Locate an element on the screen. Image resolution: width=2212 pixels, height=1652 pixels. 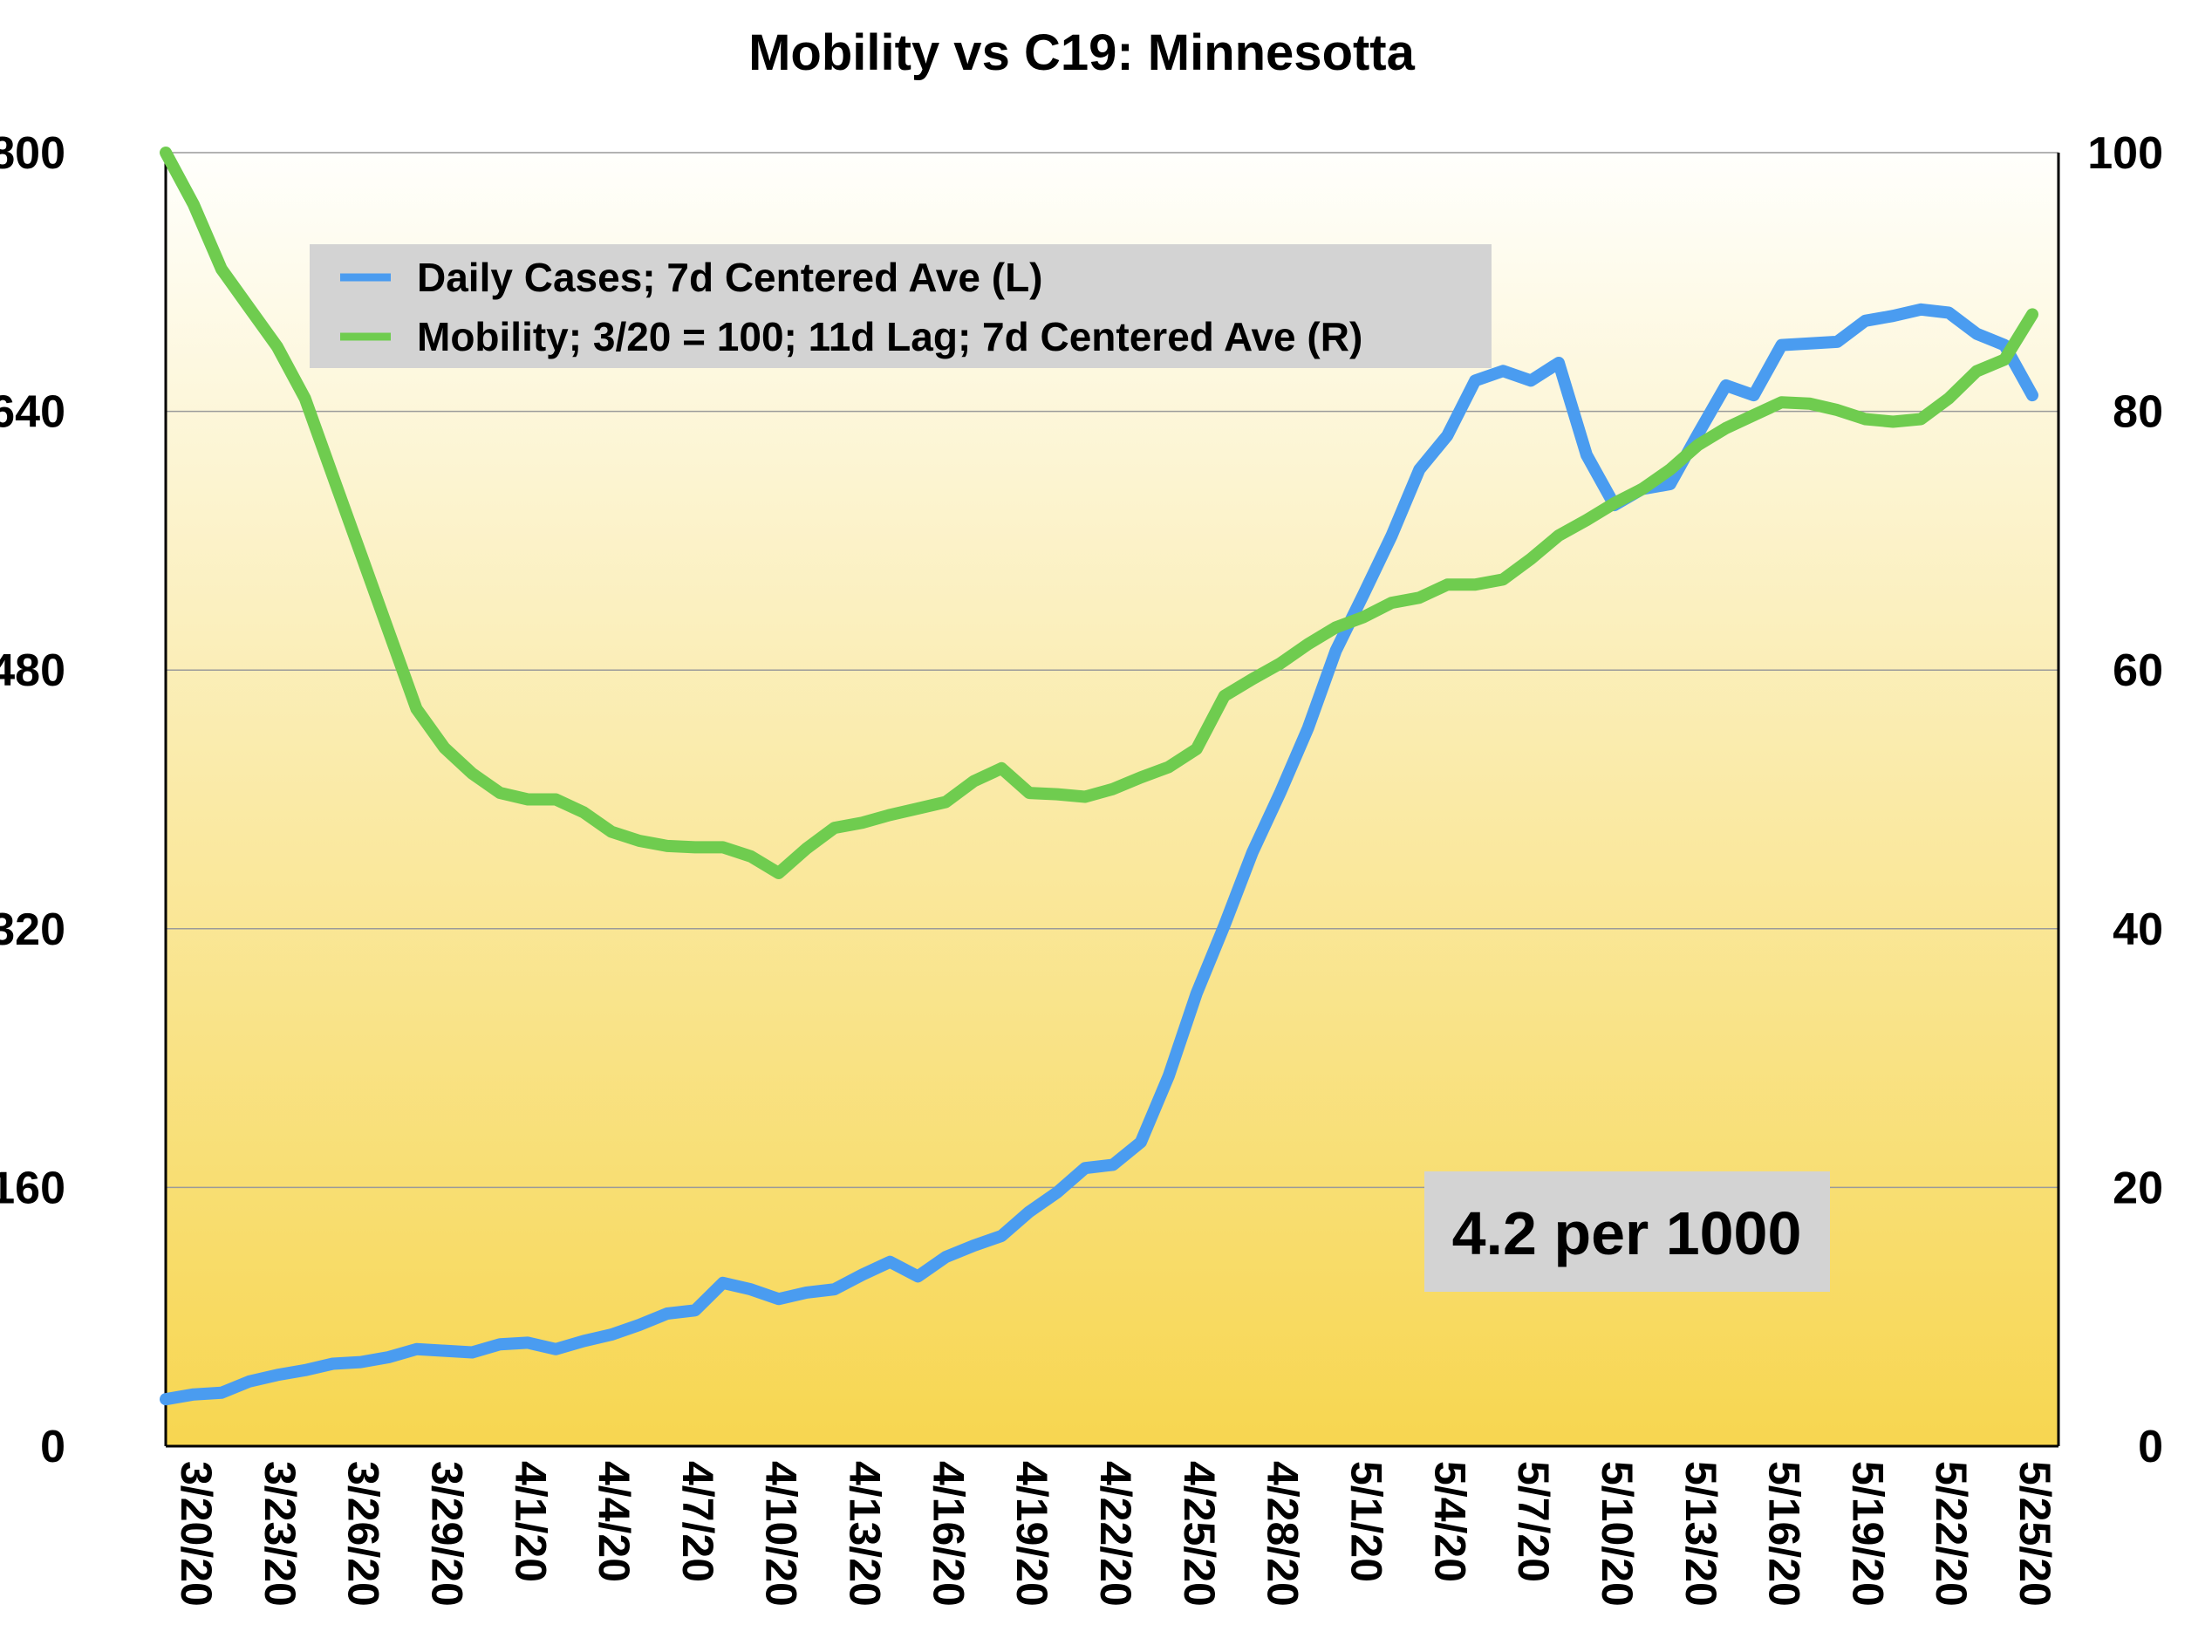
x-tick-label: 4/28/20 is located at coordinates (1283, 1534).